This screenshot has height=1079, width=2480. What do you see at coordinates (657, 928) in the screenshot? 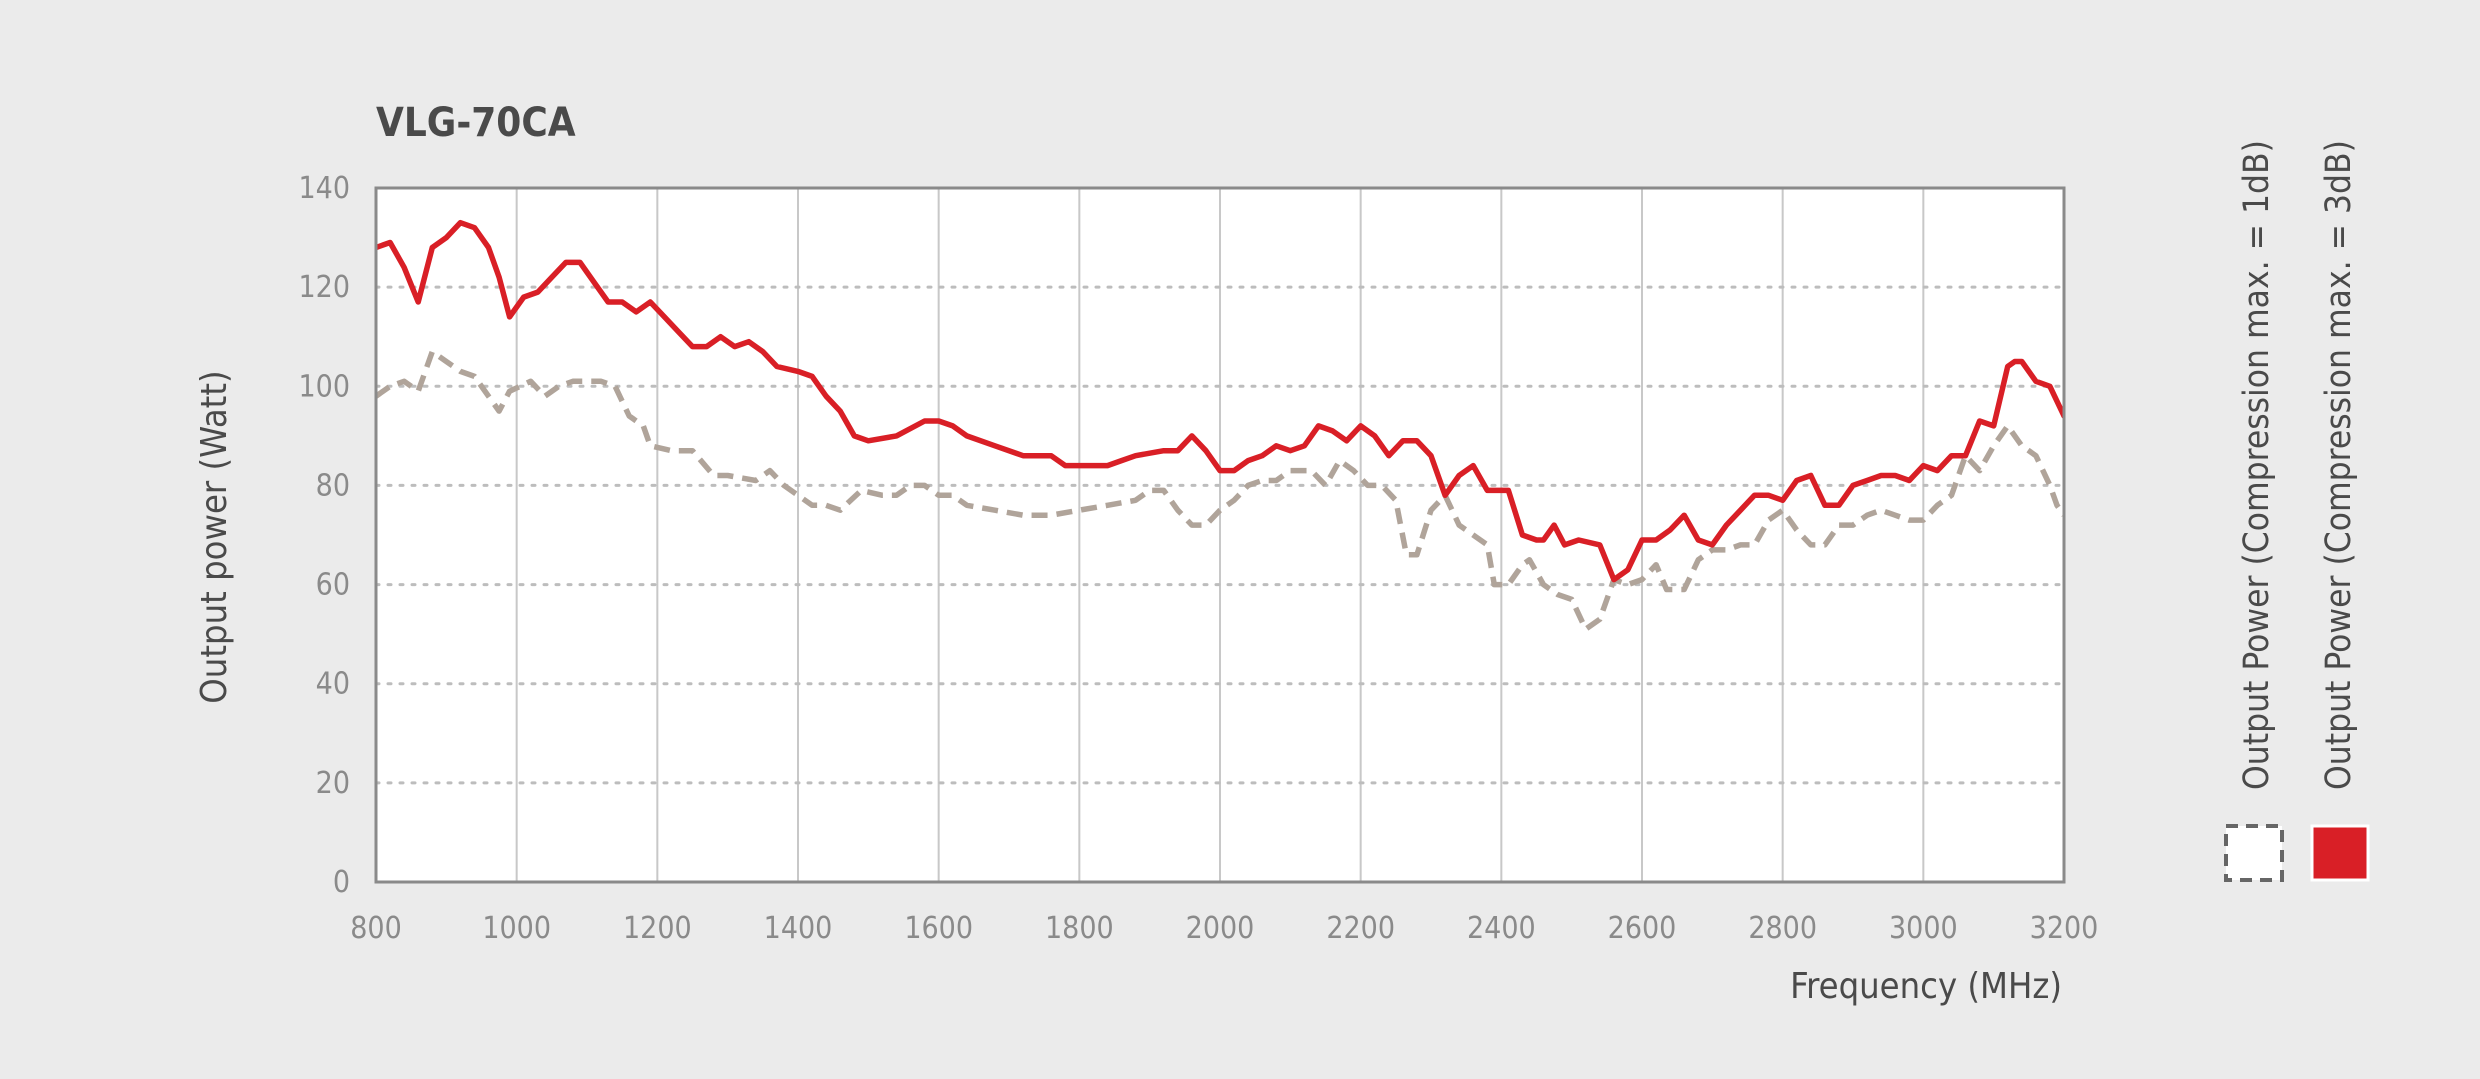
I see `x-tick-label-1200: 1200` at bounding box center [657, 928].